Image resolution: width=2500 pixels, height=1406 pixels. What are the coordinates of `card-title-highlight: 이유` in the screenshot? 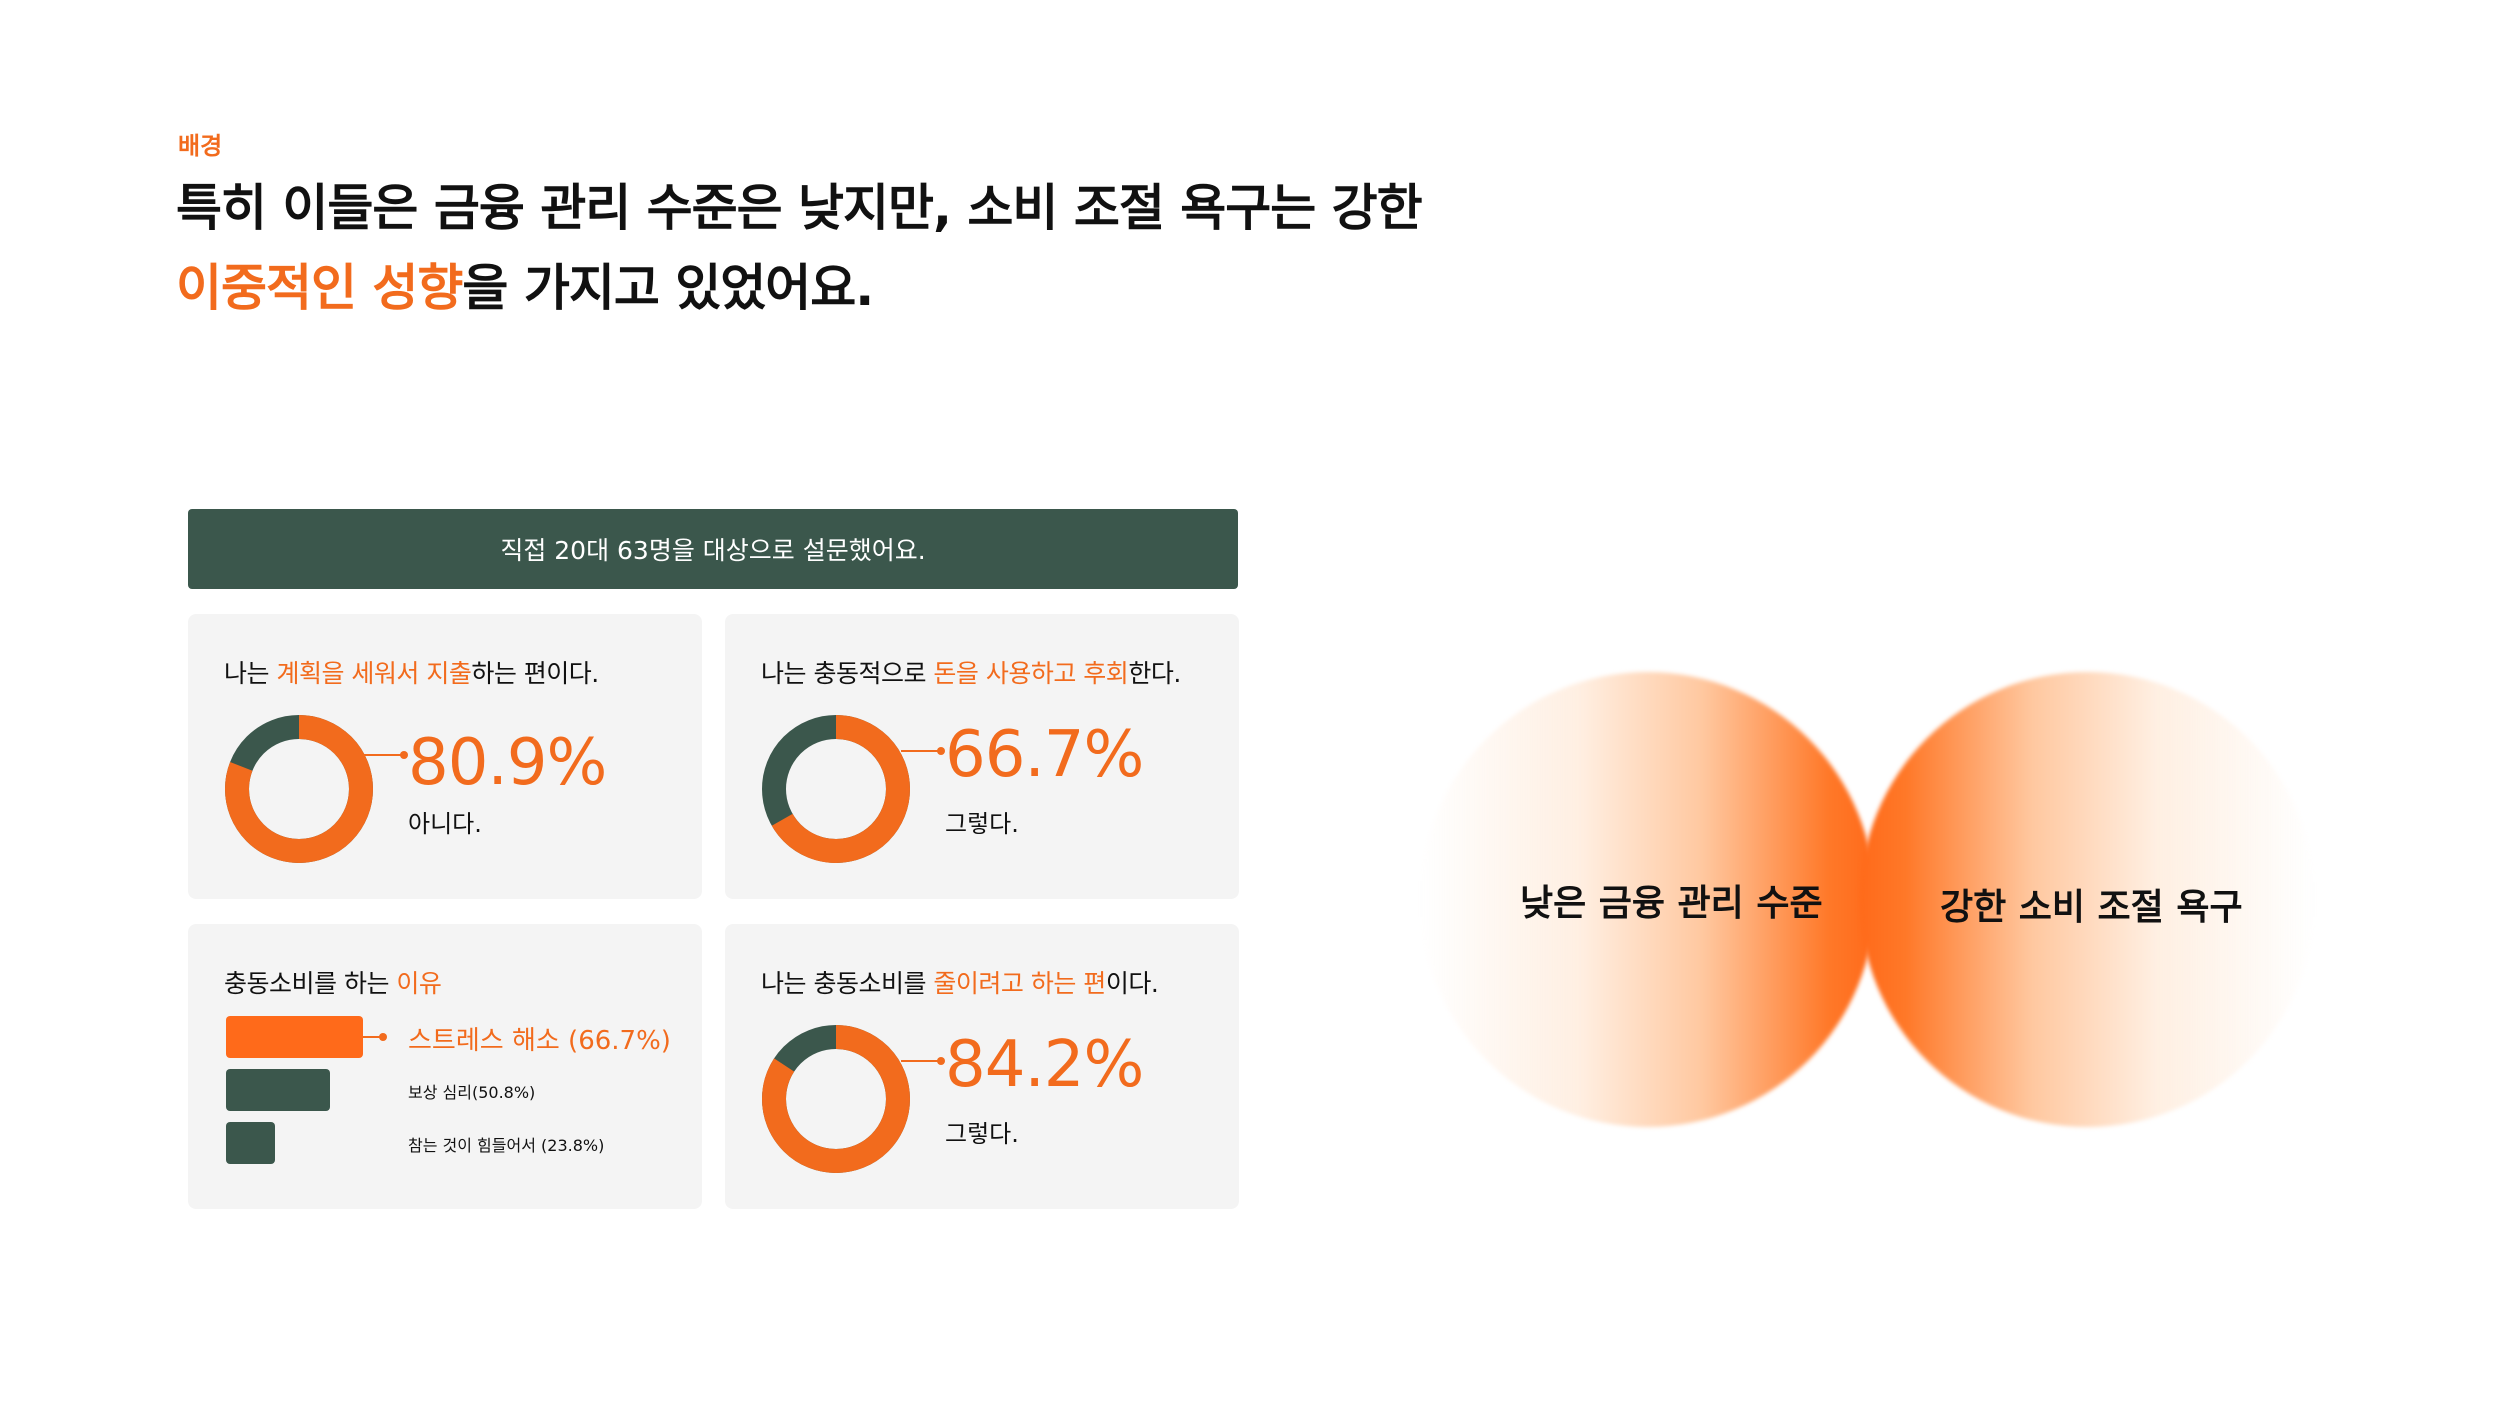 It's located at (419, 983).